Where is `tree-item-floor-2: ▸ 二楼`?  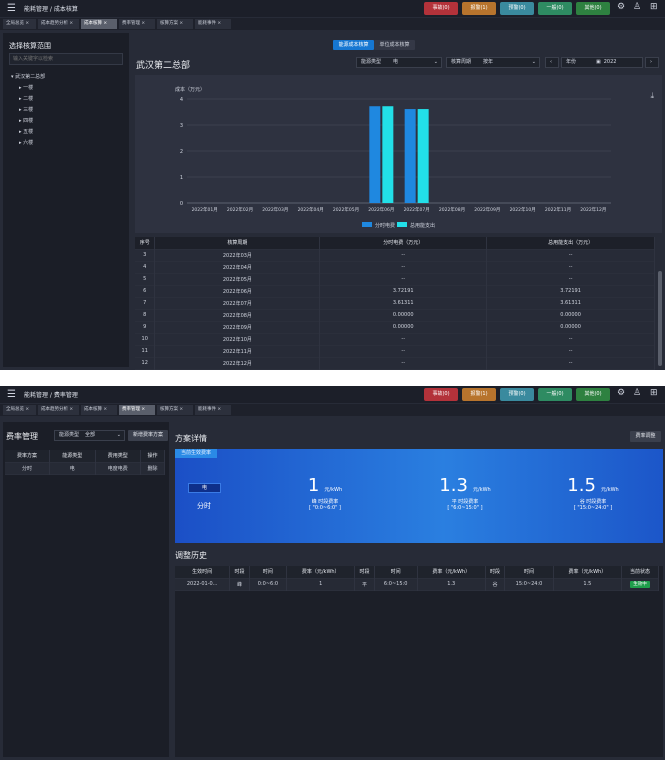 tree-item-floor-2: ▸ 二楼 is located at coordinates (26, 99).